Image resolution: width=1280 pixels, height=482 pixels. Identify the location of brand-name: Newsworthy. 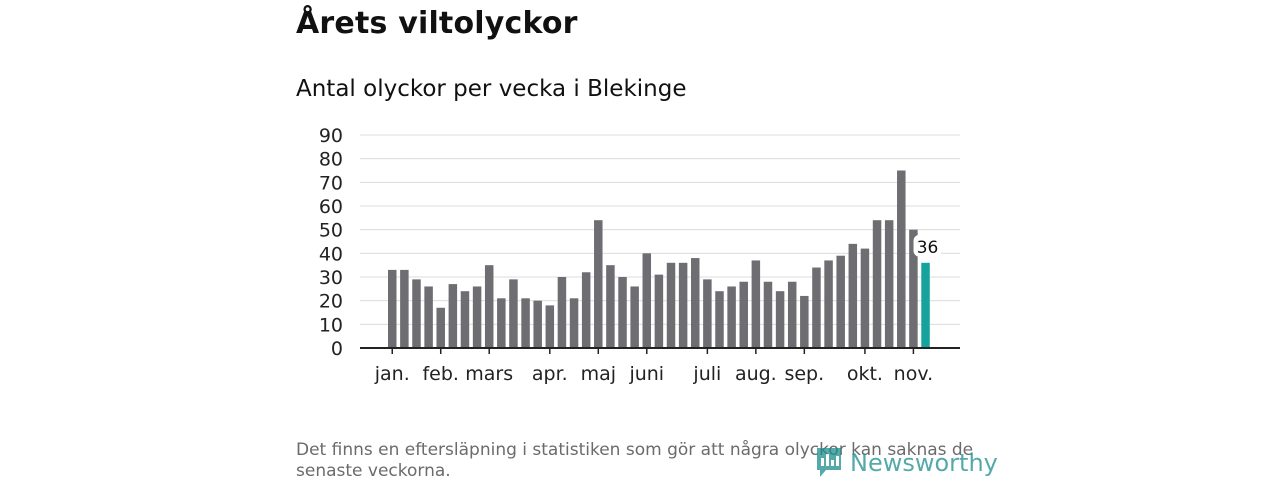
(924, 463).